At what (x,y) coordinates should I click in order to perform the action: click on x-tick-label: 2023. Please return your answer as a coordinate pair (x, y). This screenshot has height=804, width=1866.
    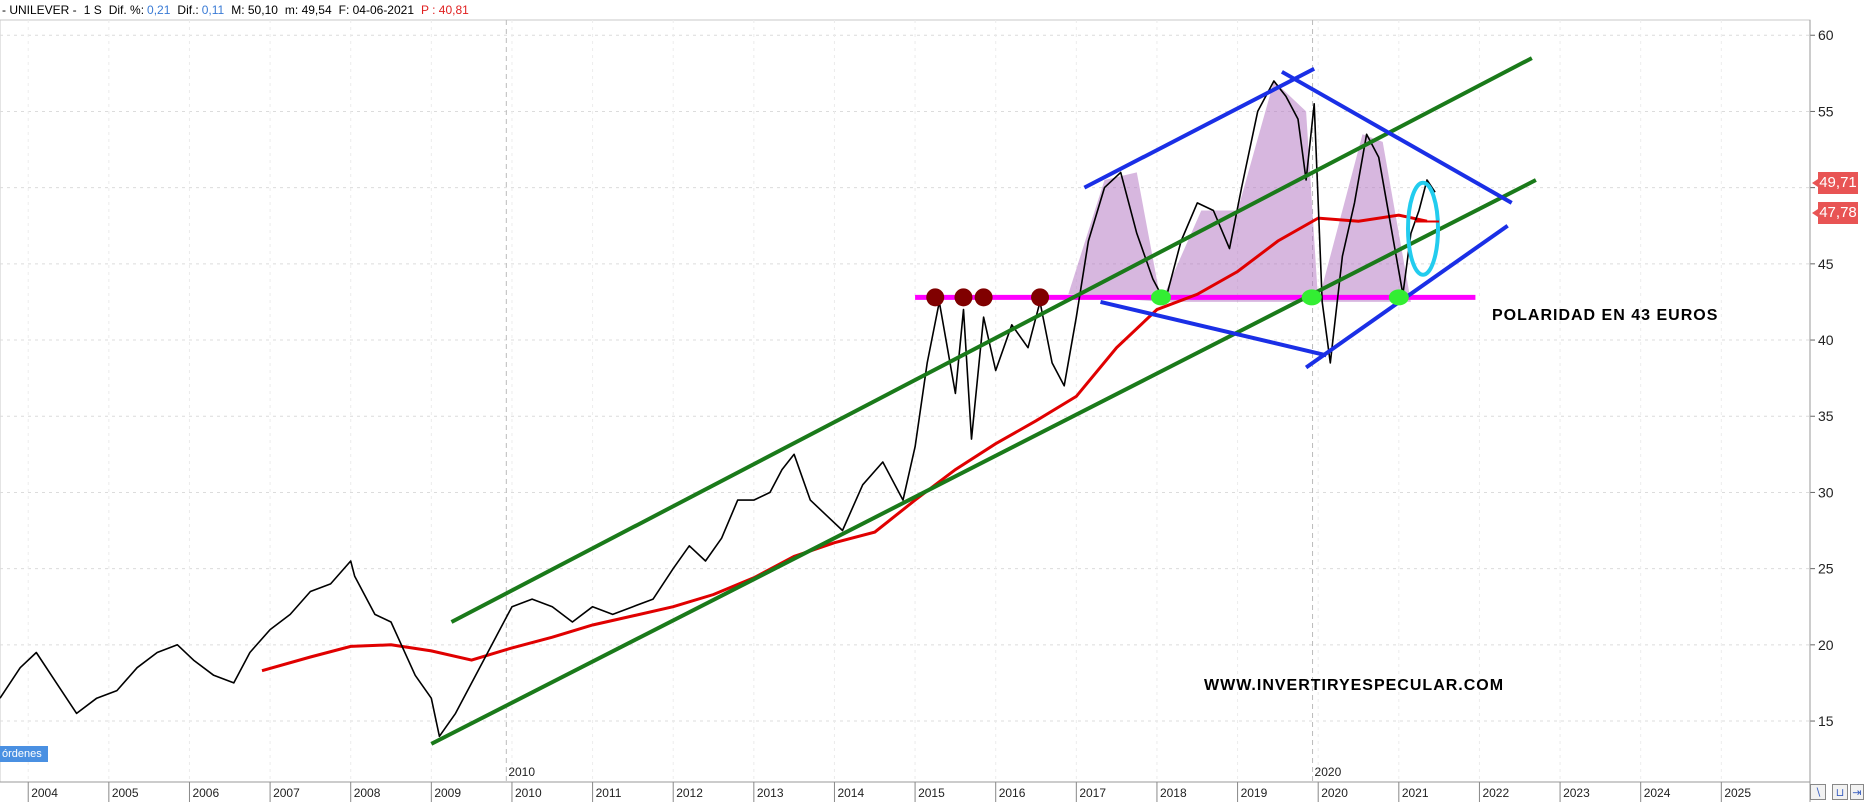
    Looking at the image, I should click on (1576, 793).